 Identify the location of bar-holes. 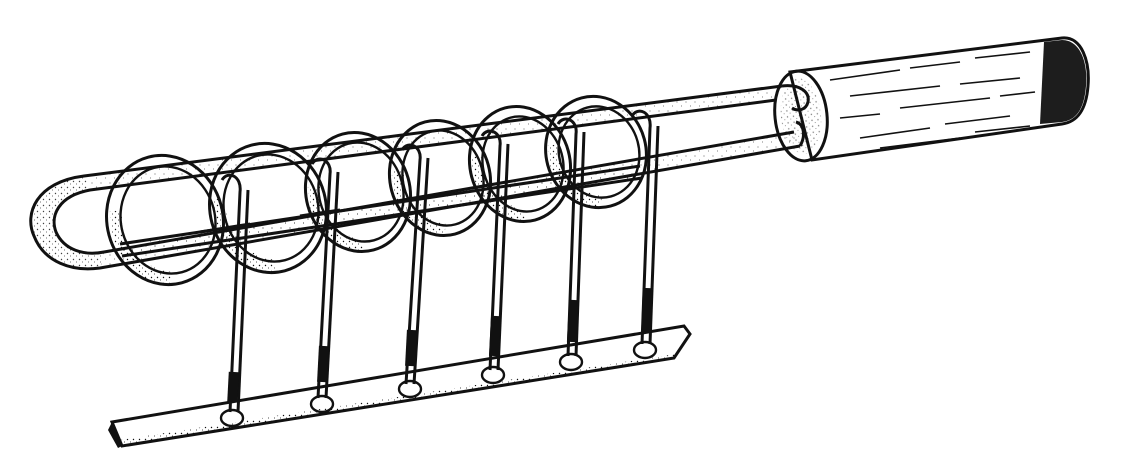
(438, 384).